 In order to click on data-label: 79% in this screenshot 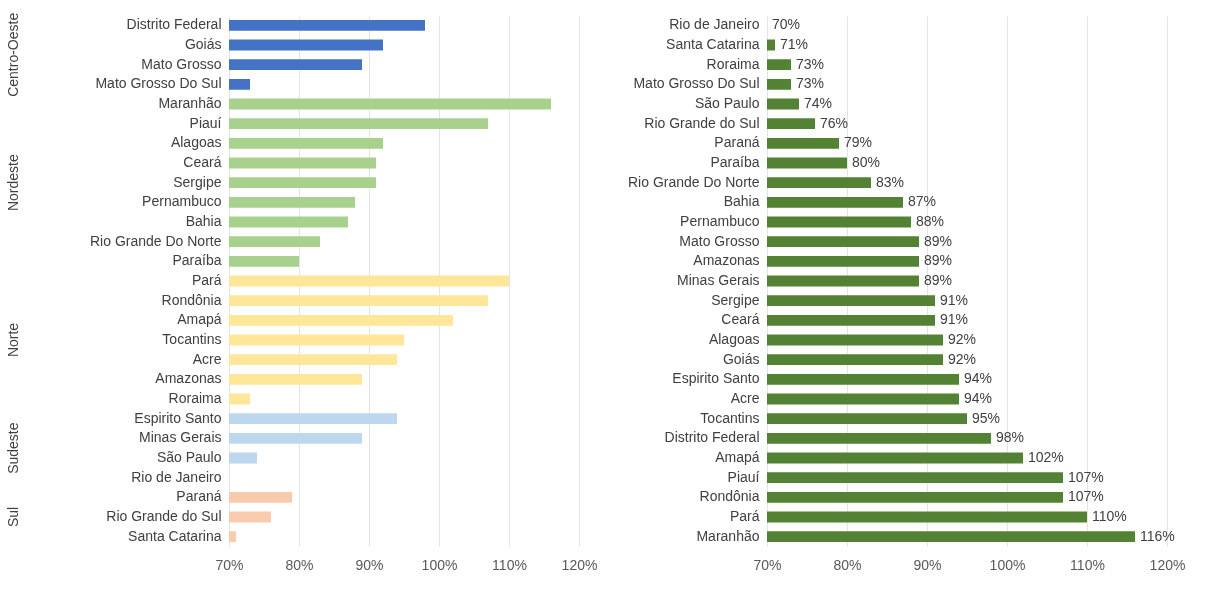, I will do `click(858, 142)`.